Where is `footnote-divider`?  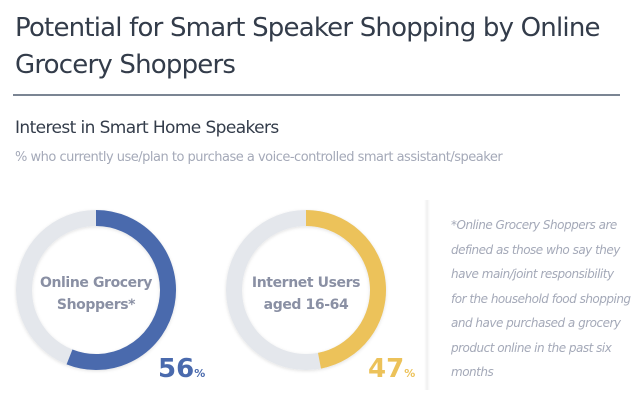 footnote-divider is located at coordinates (427, 295).